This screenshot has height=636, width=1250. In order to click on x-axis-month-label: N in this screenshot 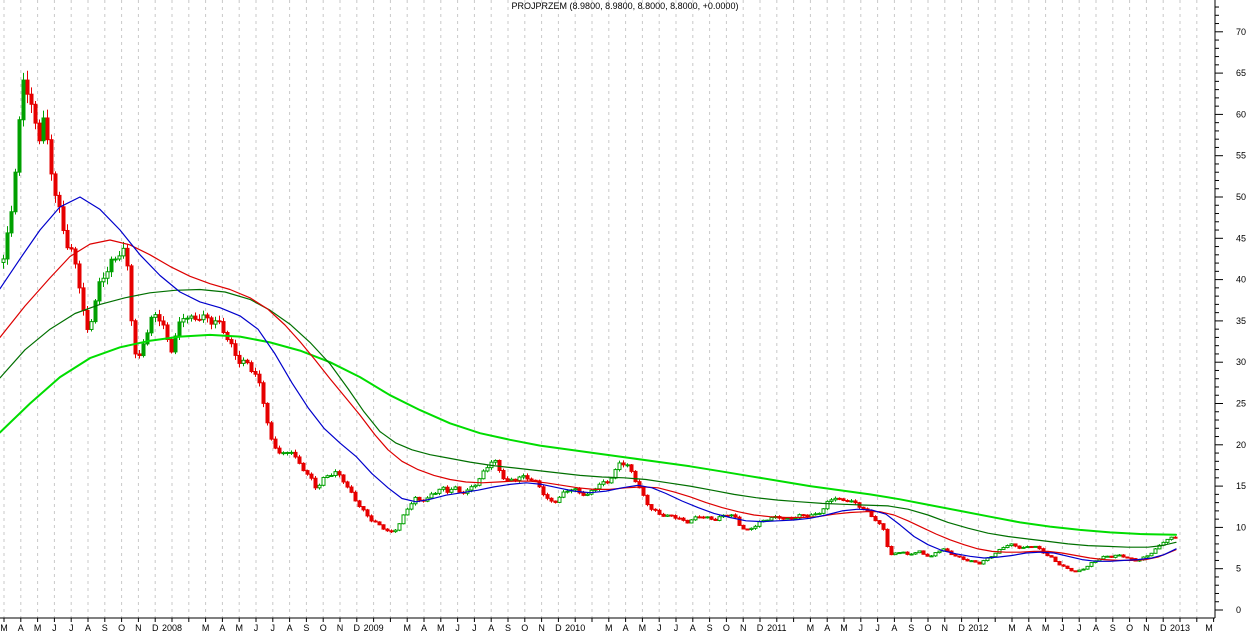, I will do `click(945, 628)`.